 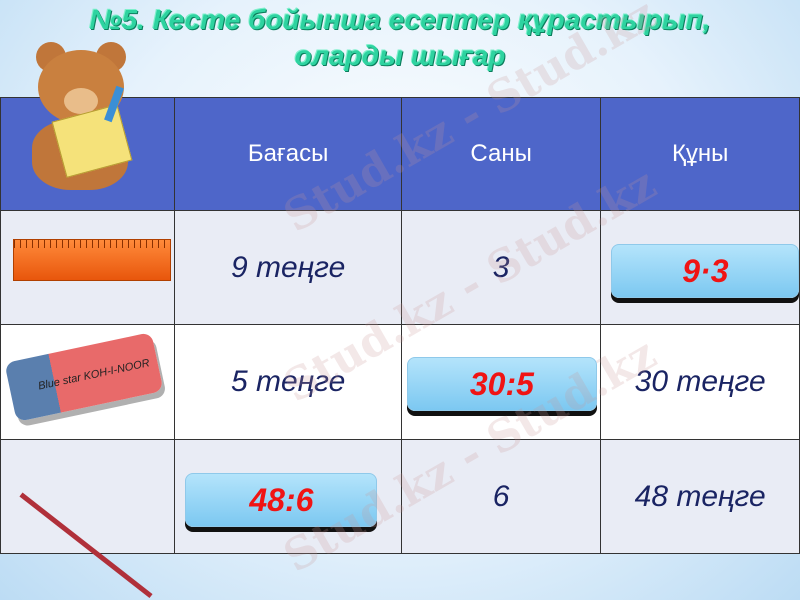 I want to click on price-cell: 5 теңге, so click(x=288, y=382).